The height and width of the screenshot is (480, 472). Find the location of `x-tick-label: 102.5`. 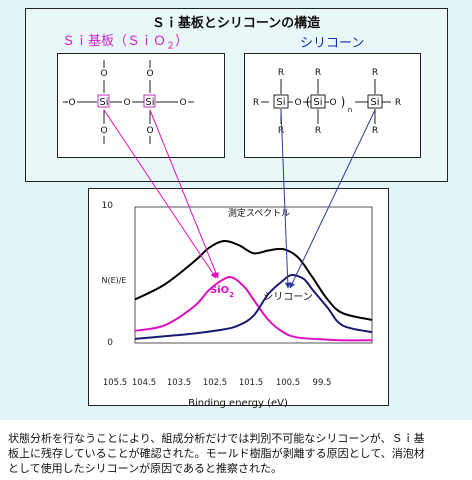

x-tick-label: 102.5 is located at coordinates (215, 383).